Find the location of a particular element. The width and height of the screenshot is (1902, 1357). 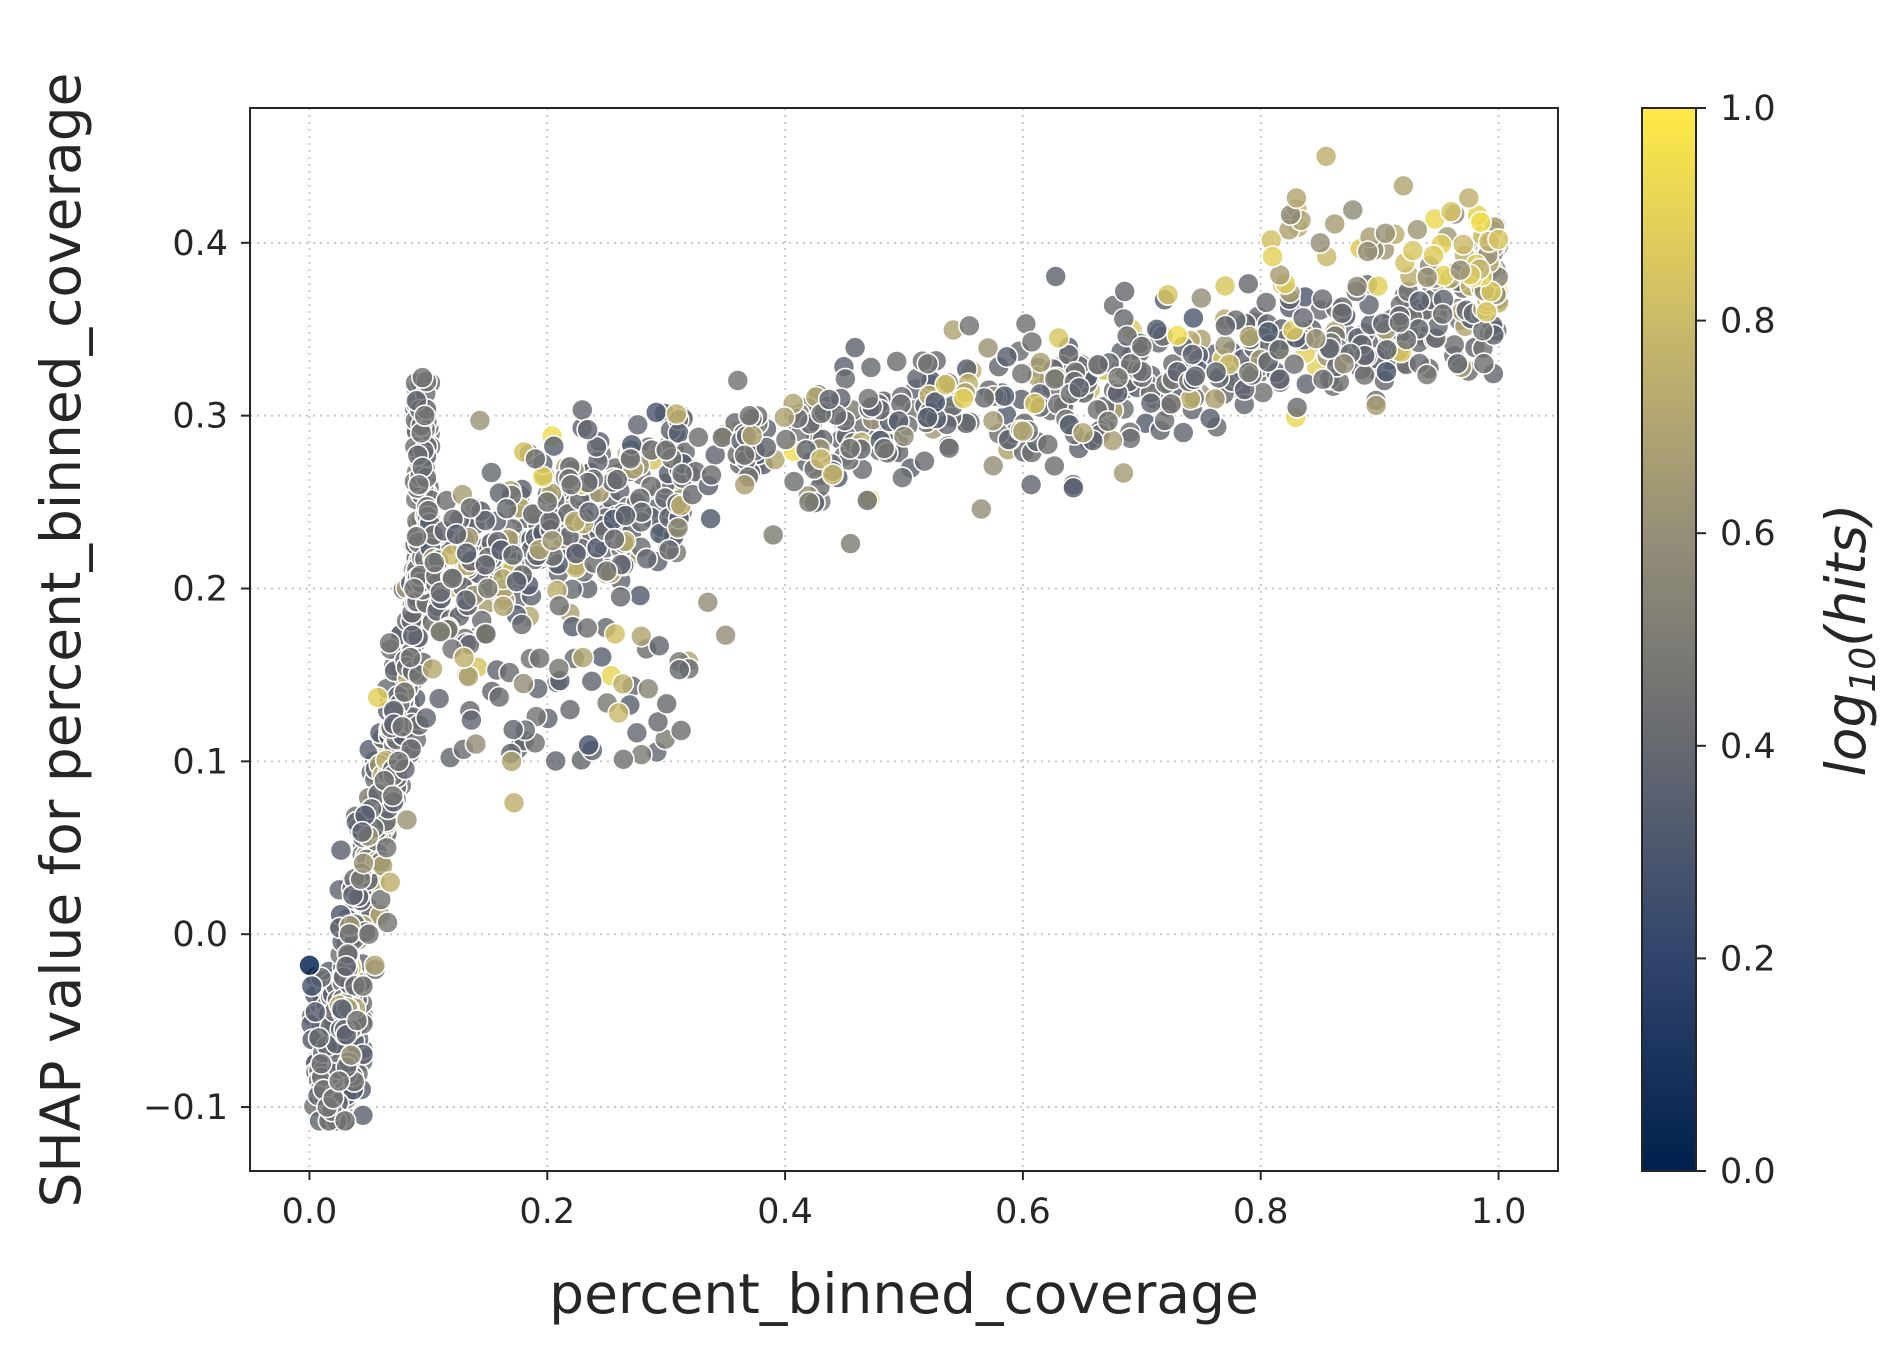

y-tick-label: 0.0 is located at coordinates (200, 935).